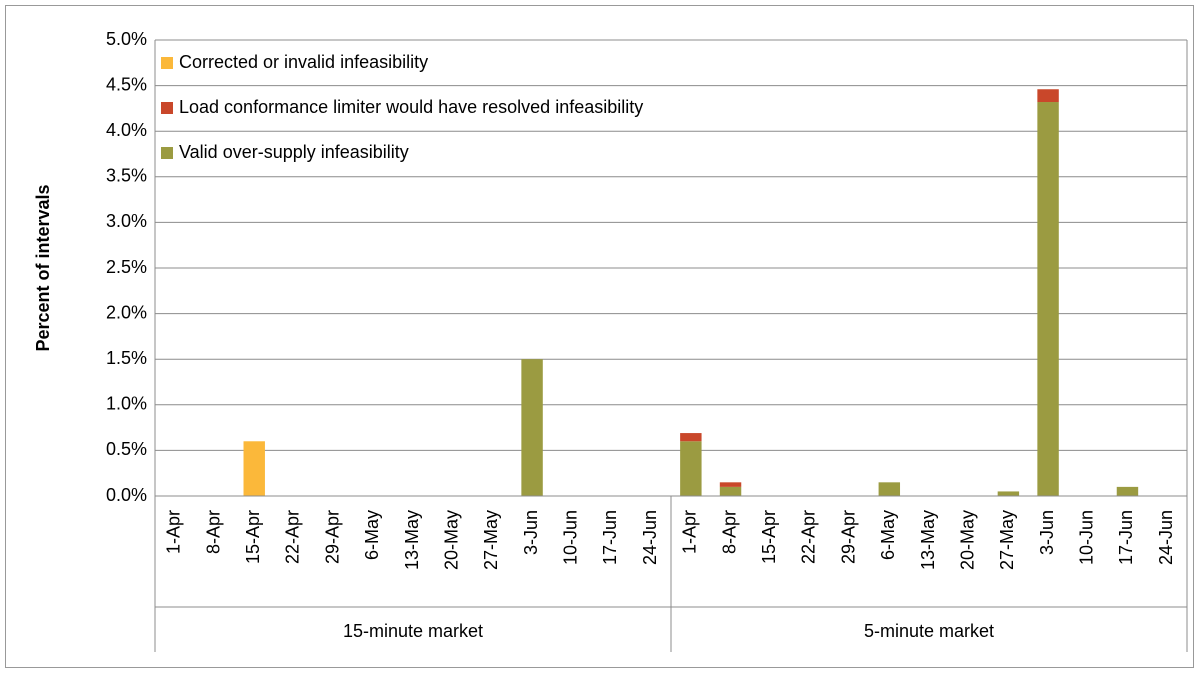  I want to click on y-tick-label: 3.0%, so click(126, 221).